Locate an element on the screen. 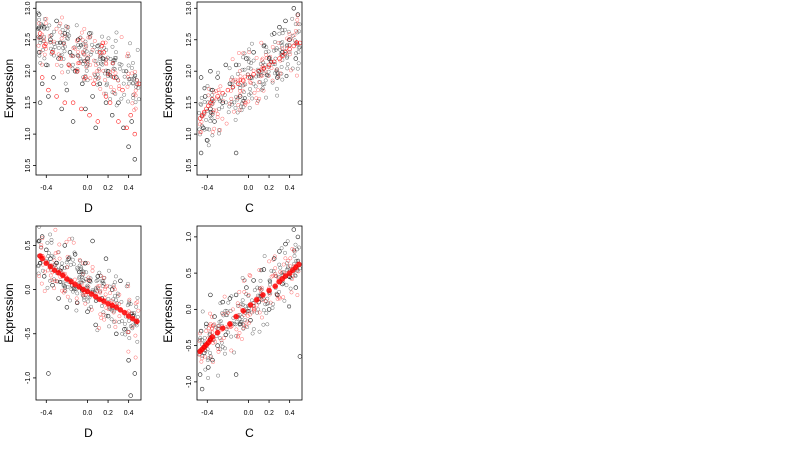 This screenshot has width=800, height=450. chart-panel-3: -0.4 0.0 0.2 0.4 -1.0 -0.5 0.0 0.5 D Expression is located at coordinates (72, 332).